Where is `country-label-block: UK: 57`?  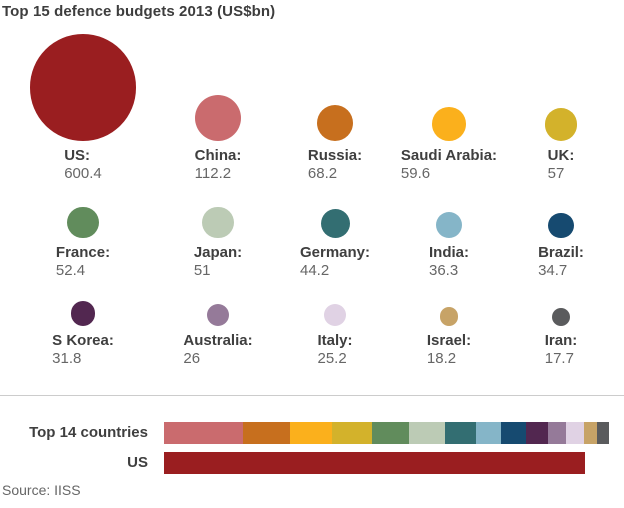 country-label-block: UK: 57 is located at coordinates (561, 165).